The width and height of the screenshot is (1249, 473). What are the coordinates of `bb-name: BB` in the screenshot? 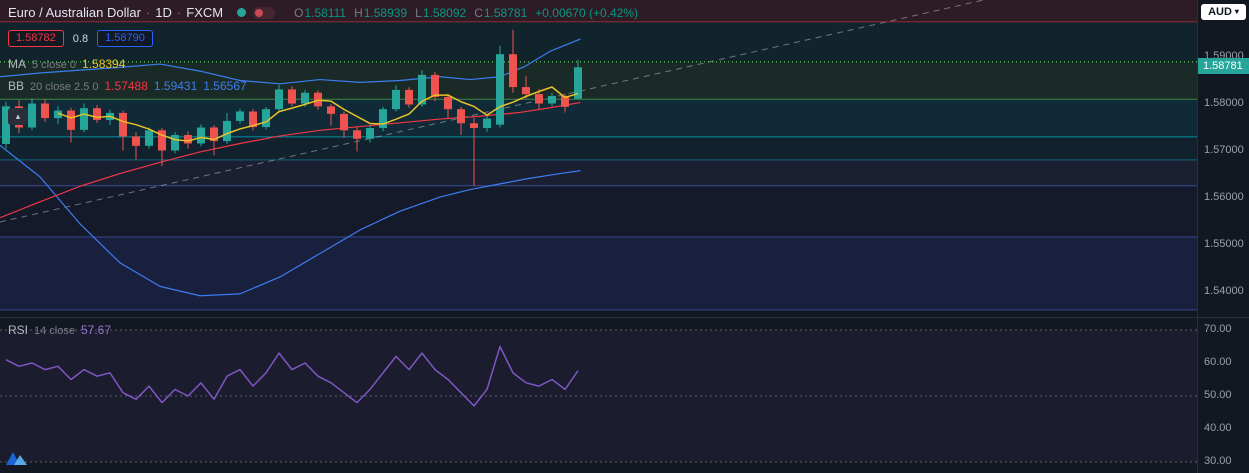 It's located at (16, 86).